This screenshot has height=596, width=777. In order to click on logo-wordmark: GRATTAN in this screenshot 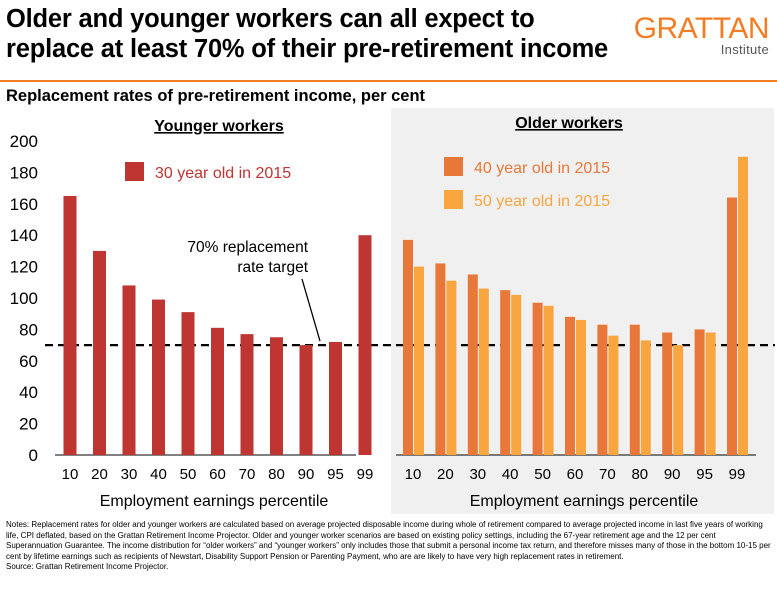, I will do `click(701, 28)`.